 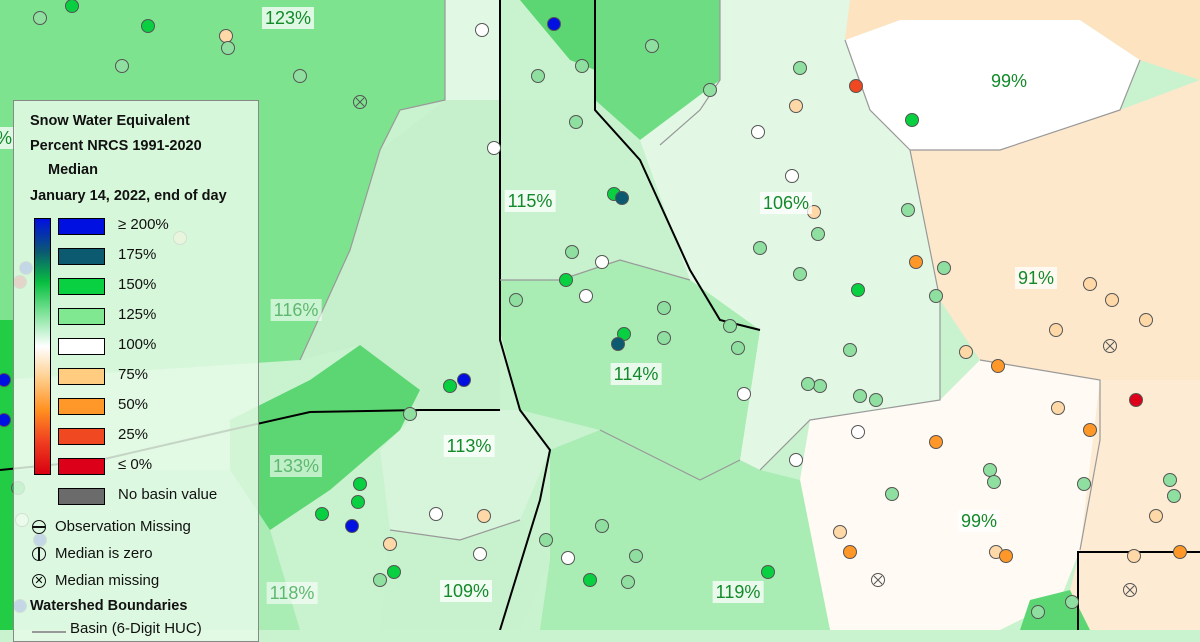 What do you see at coordinates (7, 475) in the screenshot?
I see `basin-left-dark` at bounding box center [7, 475].